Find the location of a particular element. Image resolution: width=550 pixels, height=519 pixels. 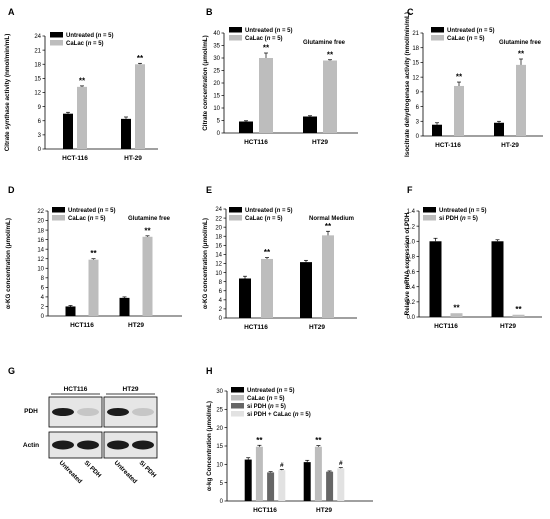

panel-a-ytick-label: 3 is located at coordinates (40, 136).